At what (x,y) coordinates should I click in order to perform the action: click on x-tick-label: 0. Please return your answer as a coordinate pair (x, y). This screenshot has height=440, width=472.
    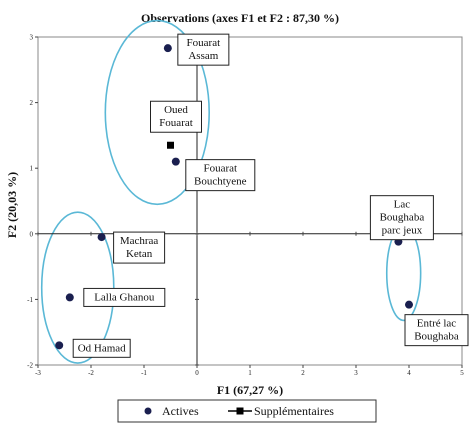
    Looking at the image, I should click on (197, 373).